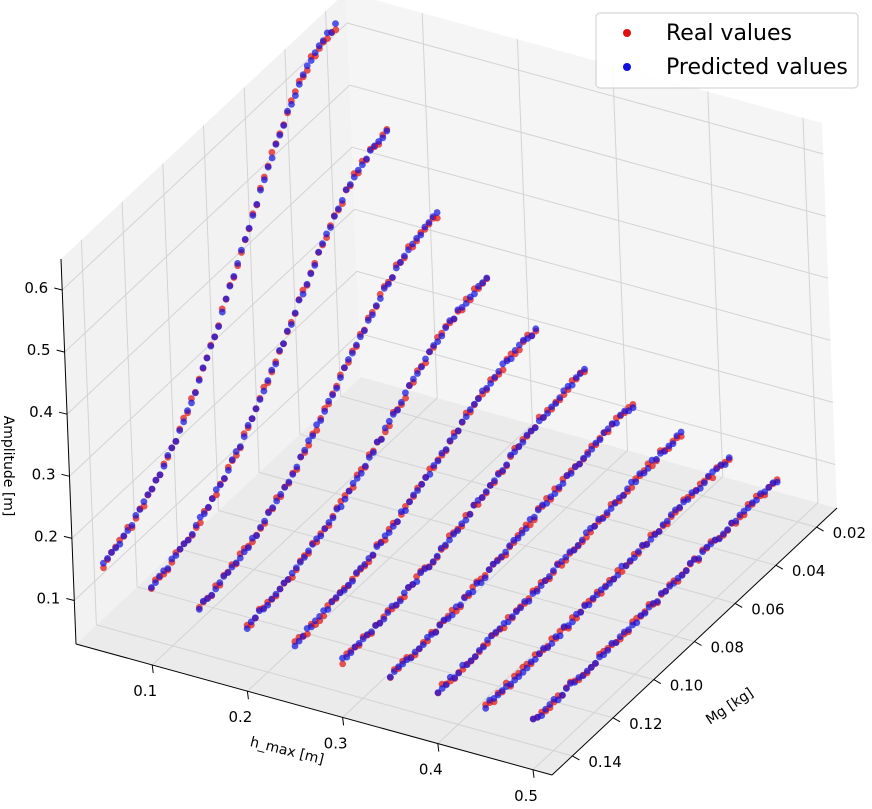 This screenshot has height=809, width=872. I want to click on legend-marker-predicted, so click(627, 67).